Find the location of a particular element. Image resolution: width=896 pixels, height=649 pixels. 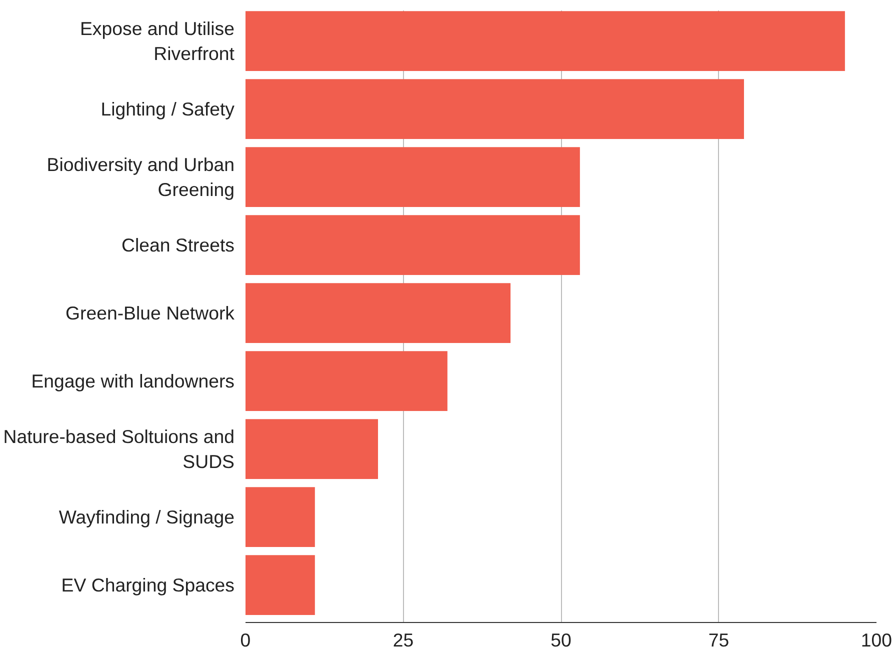

y-tick-label: Nature-based Soltuions and SUDS is located at coordinates (119, 449).